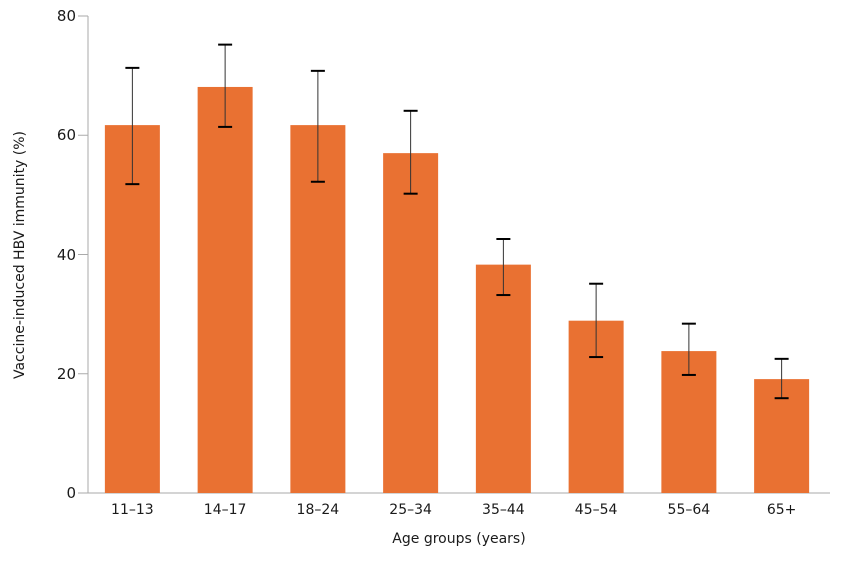 This screenshot has height=564, width=850. Describe the element at coordinates (318, 510) in the screenshot. I see `x-tick-label: 18–24` at that location.